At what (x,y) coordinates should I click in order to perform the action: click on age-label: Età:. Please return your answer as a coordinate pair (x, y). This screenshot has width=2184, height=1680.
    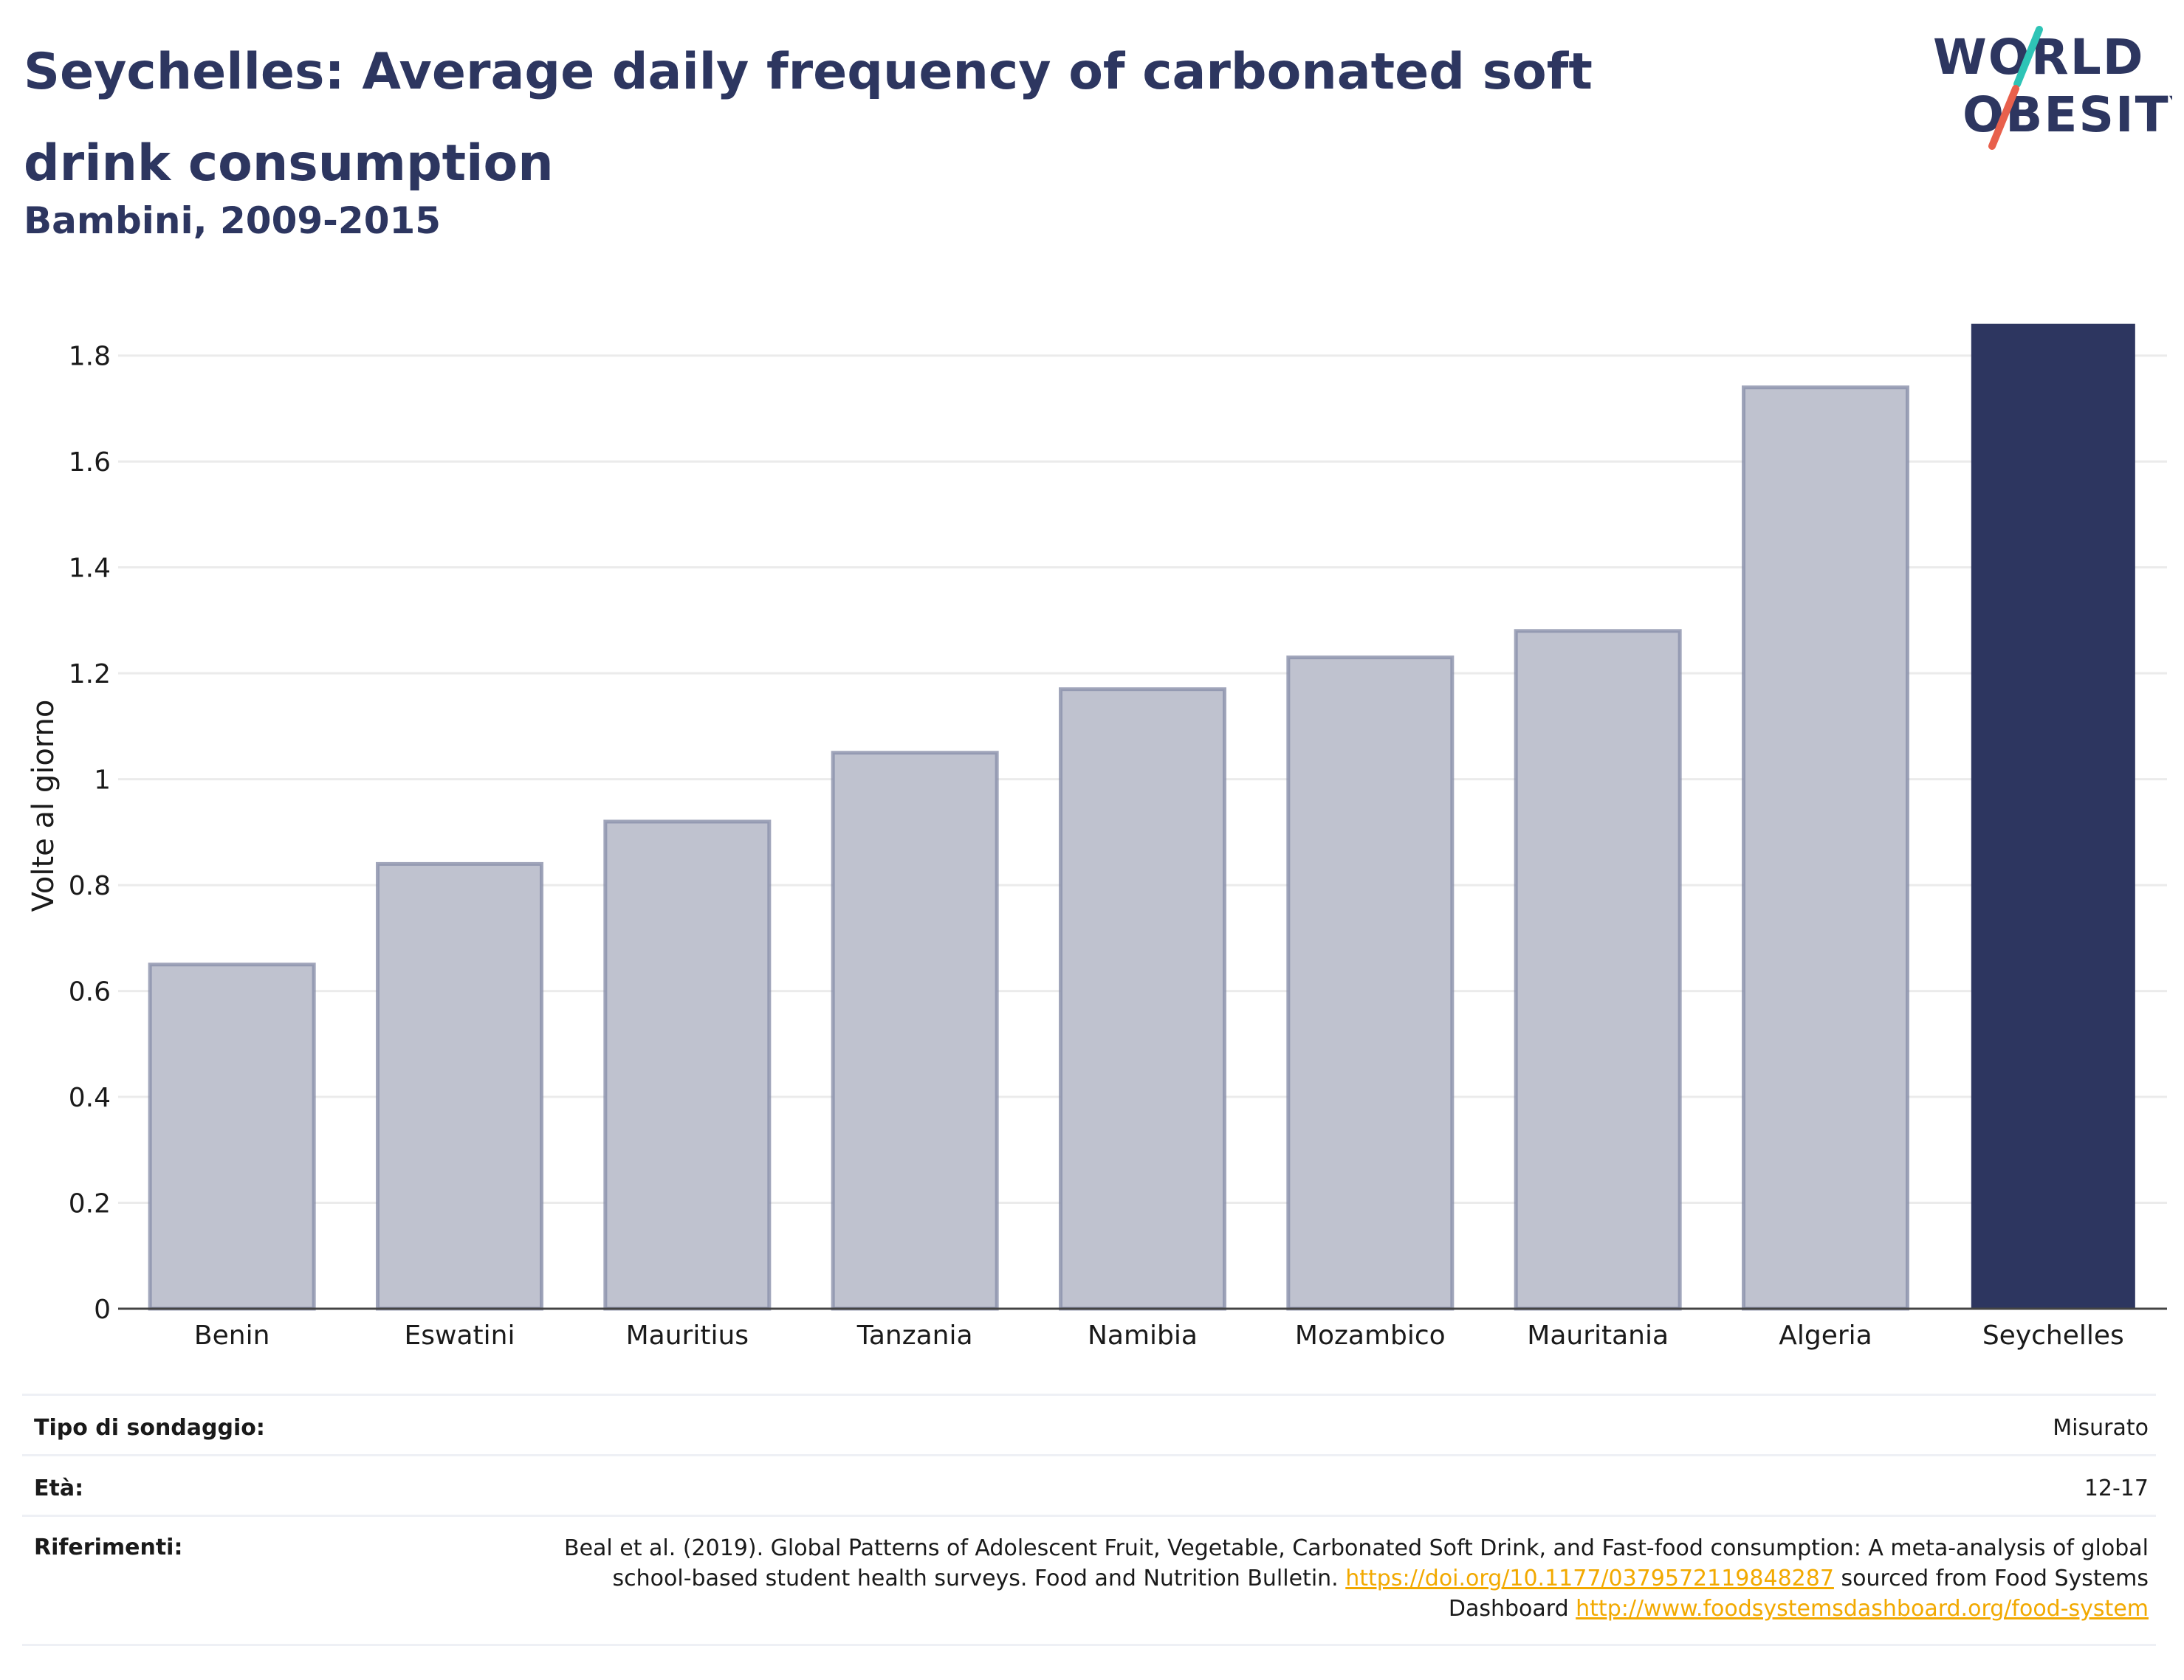
    Looking at the image, I should click on (59, 1489).